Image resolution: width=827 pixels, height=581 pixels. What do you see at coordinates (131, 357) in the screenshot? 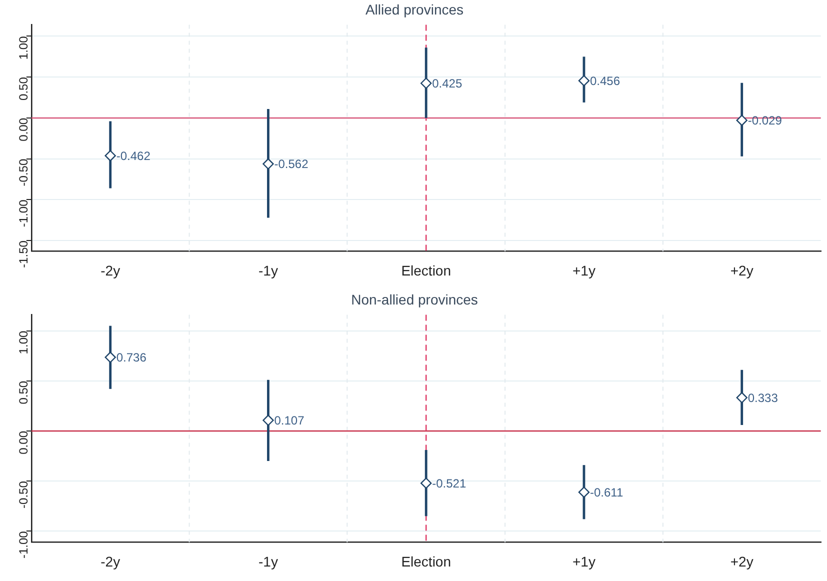
I see `data-label: 0.736` at bounding box center [131, 357].